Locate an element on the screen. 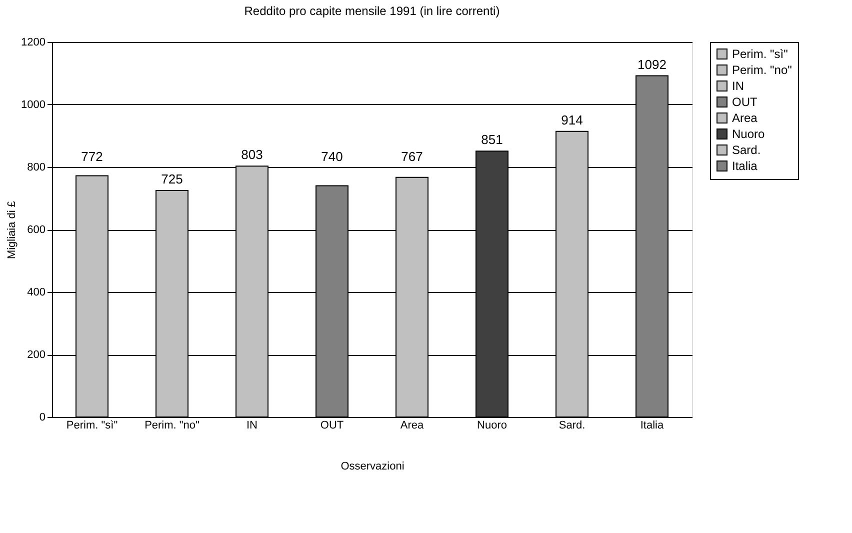  x-tick-label: Nuoro is located at coordinates (492, 426).